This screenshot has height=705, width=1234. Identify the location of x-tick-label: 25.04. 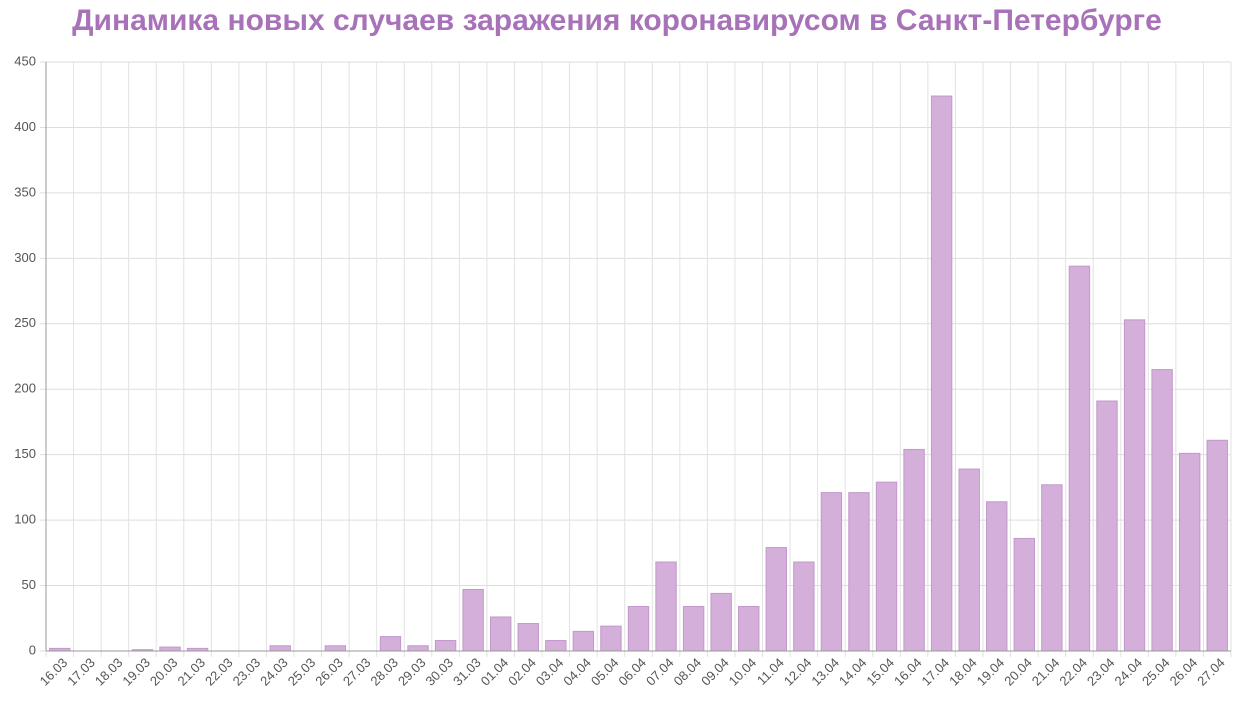
(1156, 672).